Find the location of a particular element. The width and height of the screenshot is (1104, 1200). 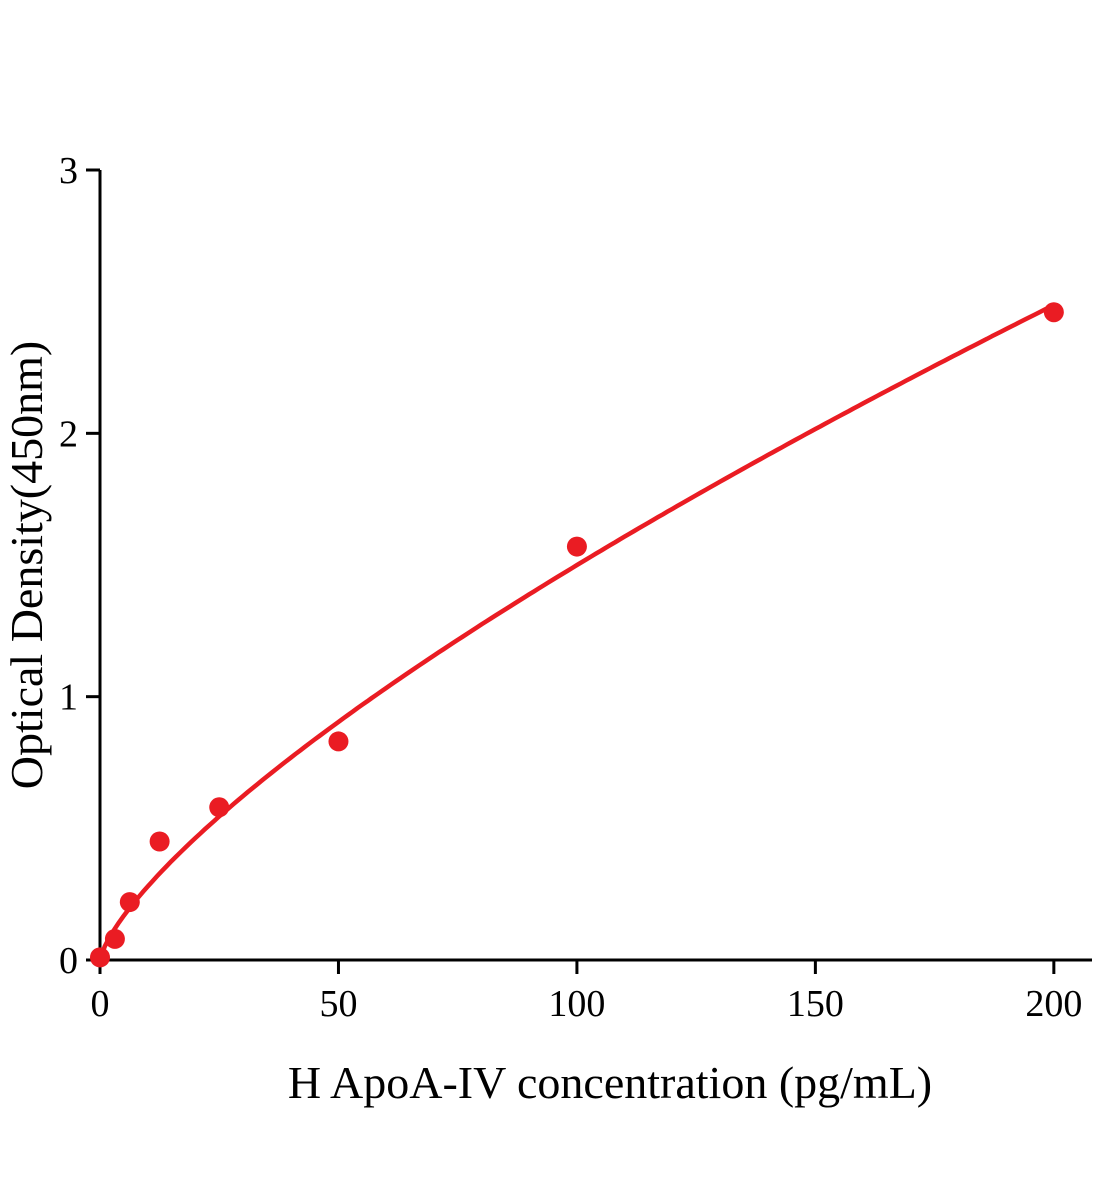

y-tick-label: 2 is located at coordinates (68, 434).